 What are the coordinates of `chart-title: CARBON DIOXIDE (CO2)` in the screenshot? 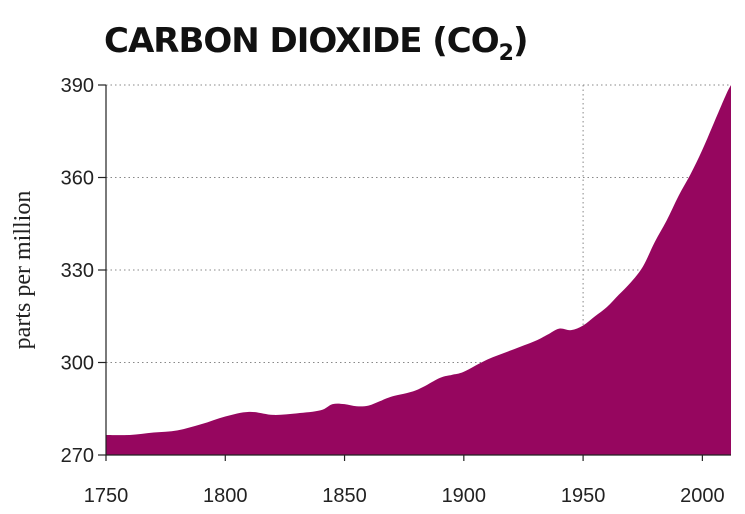 It's located at (316, 43).